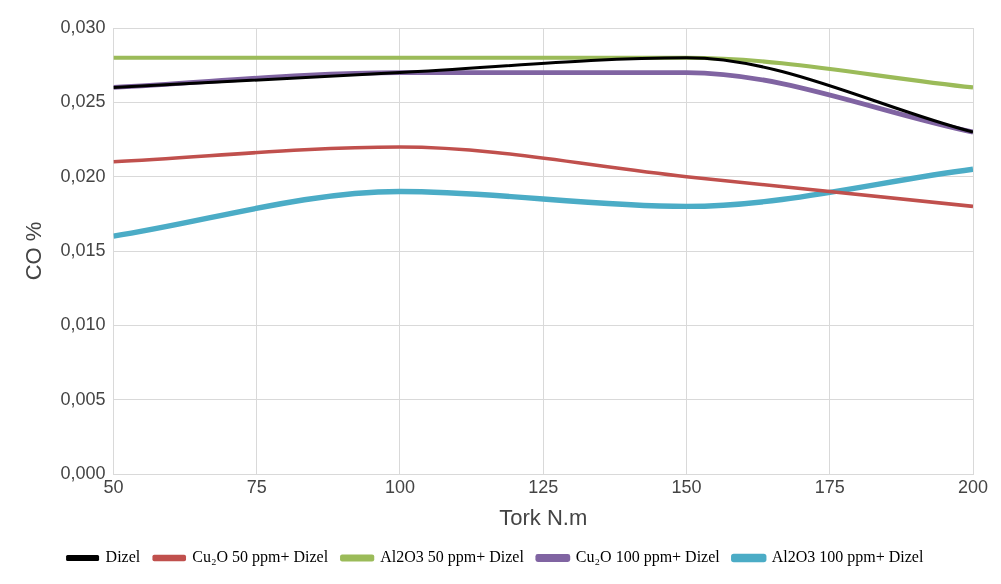 The height and width of the screenshot is (584, 1001). What do you see at coordinates (973, 486) in the screenshot?
I see `x-tick-label: 200` at bounding box center [973, 486].